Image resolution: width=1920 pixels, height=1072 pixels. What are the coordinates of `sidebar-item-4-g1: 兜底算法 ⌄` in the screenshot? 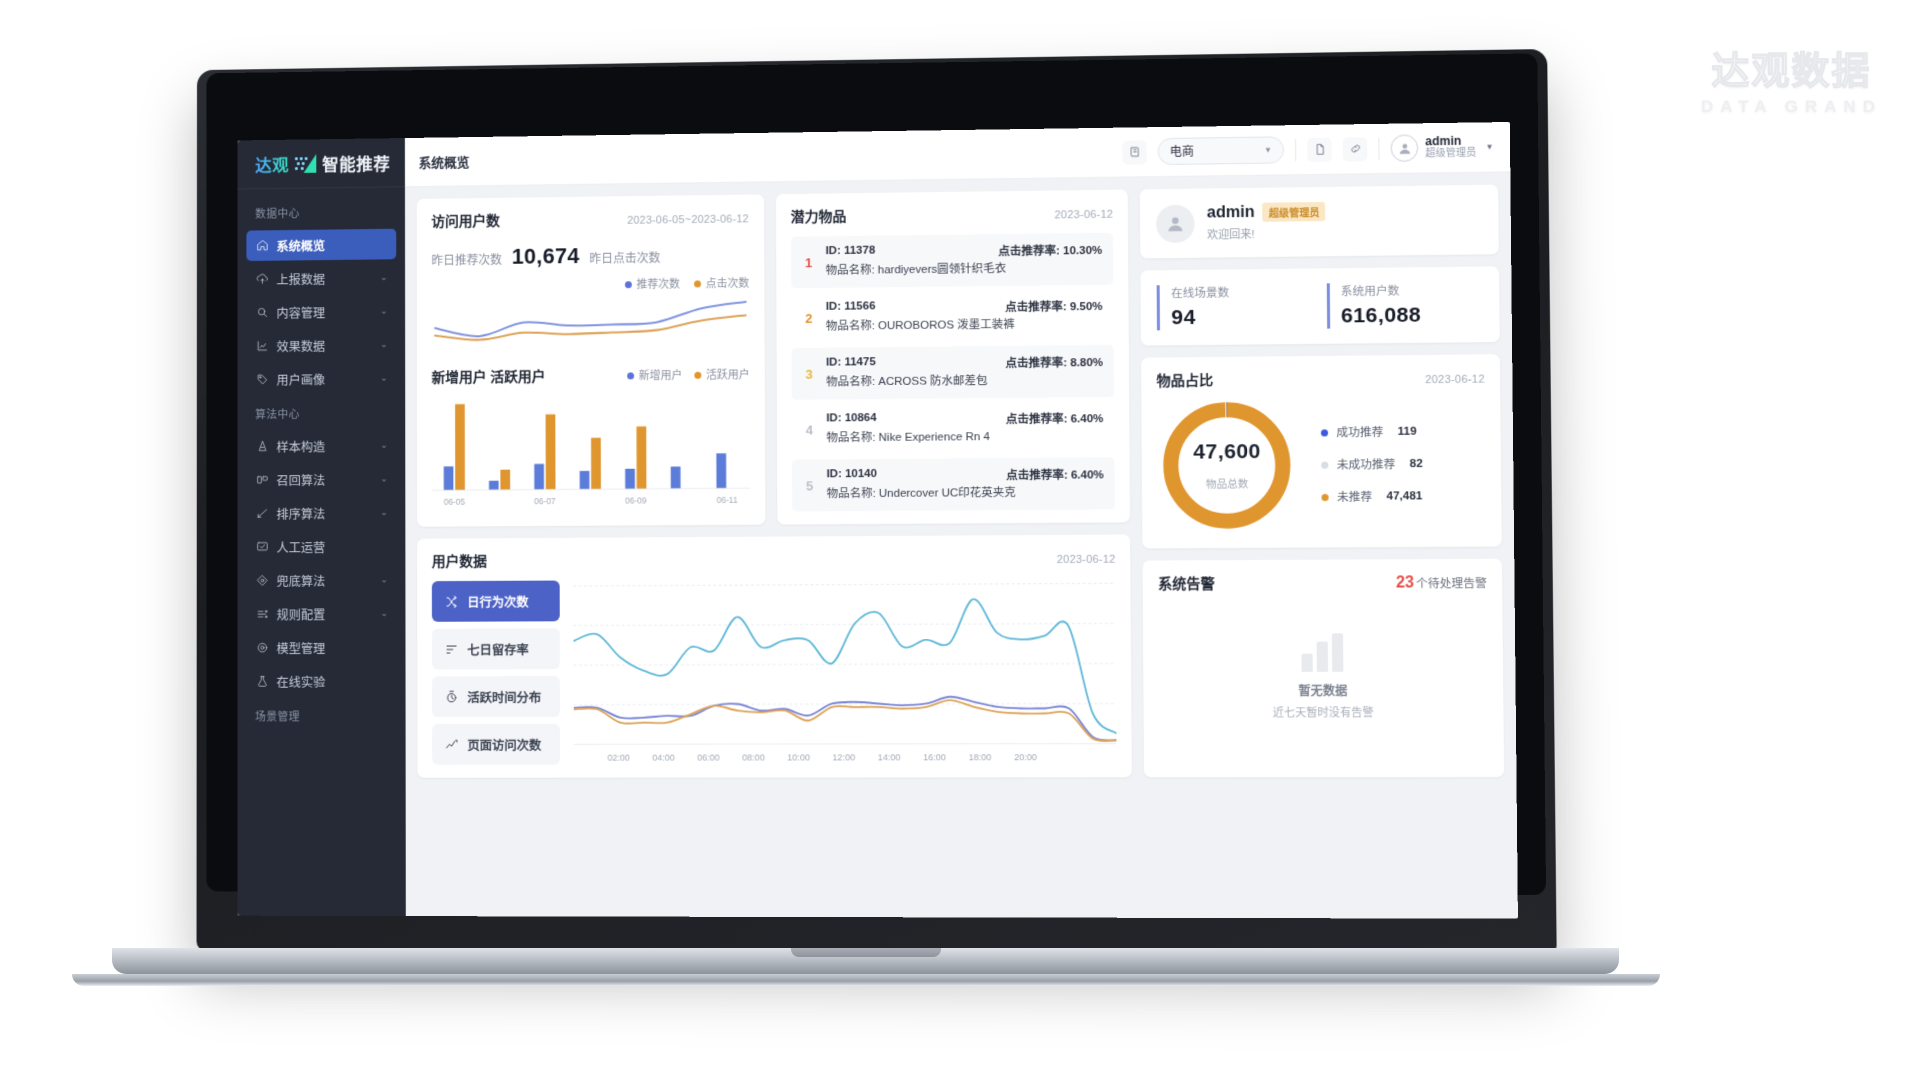 It's located at (321, 579).